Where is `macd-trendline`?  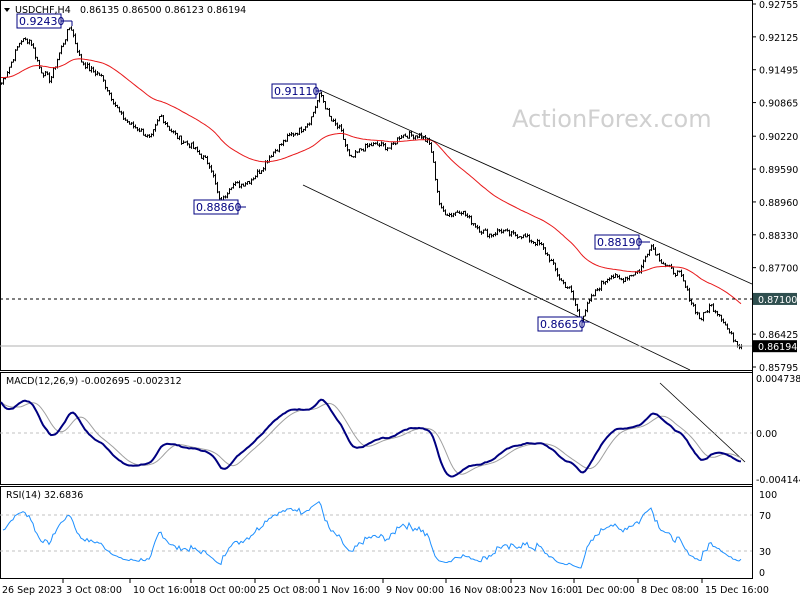
macd-trendline is located at coordinates (702, 422).